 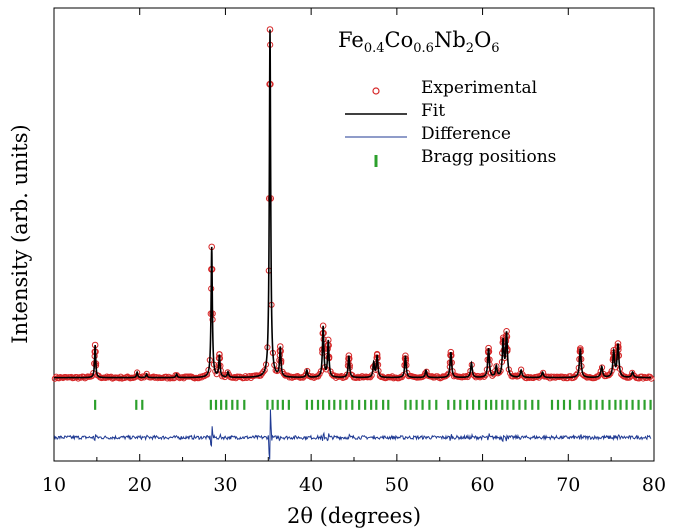 I want to click on x-tick-label: 20, so click(x=140, y=485).